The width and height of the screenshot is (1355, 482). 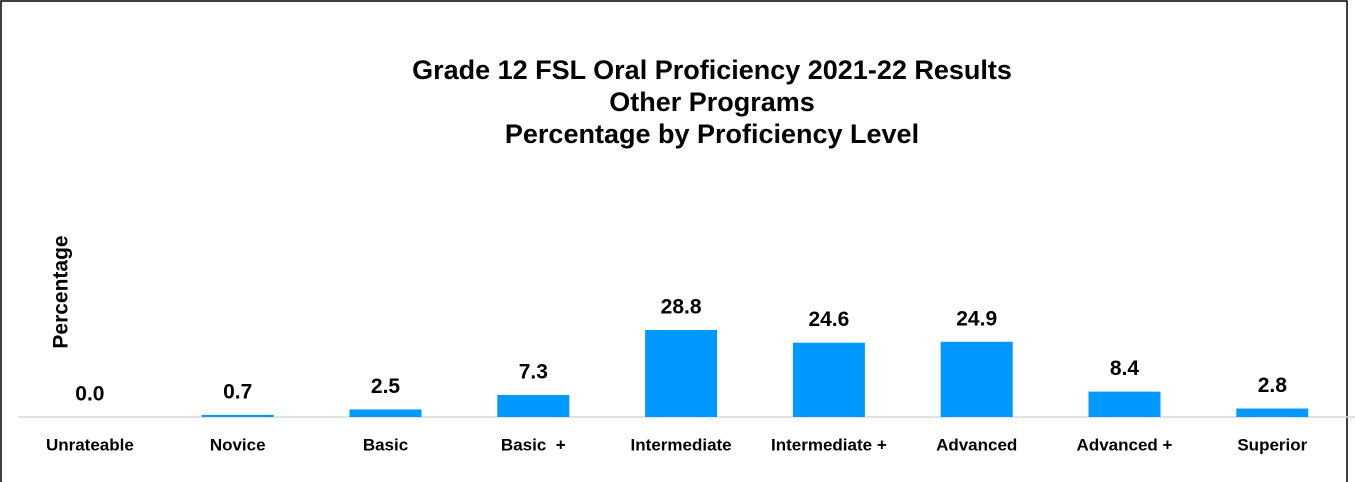 What do you see at coordinates (1272, 444) in the screenshot?
I see `x-tick-label: Superior` at bounding box center [1272, 444].